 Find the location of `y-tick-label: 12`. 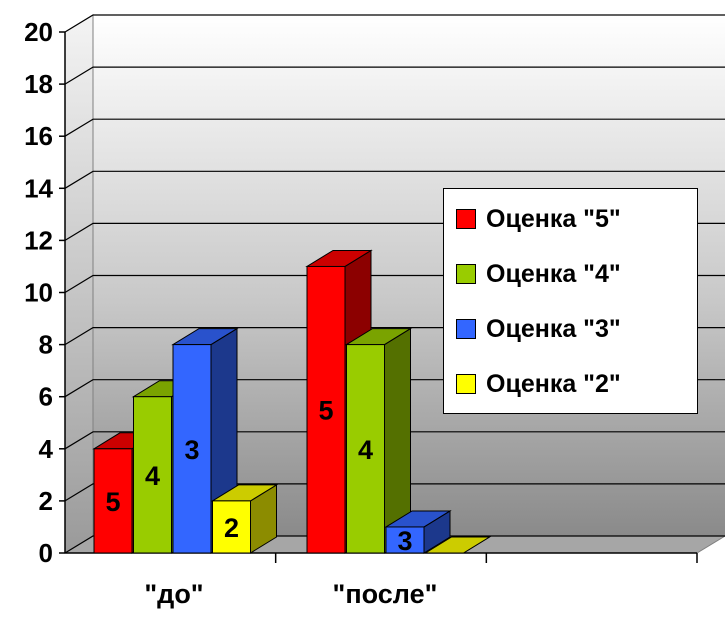

y-tick-label: 12 is located at coordinates (38, 240).